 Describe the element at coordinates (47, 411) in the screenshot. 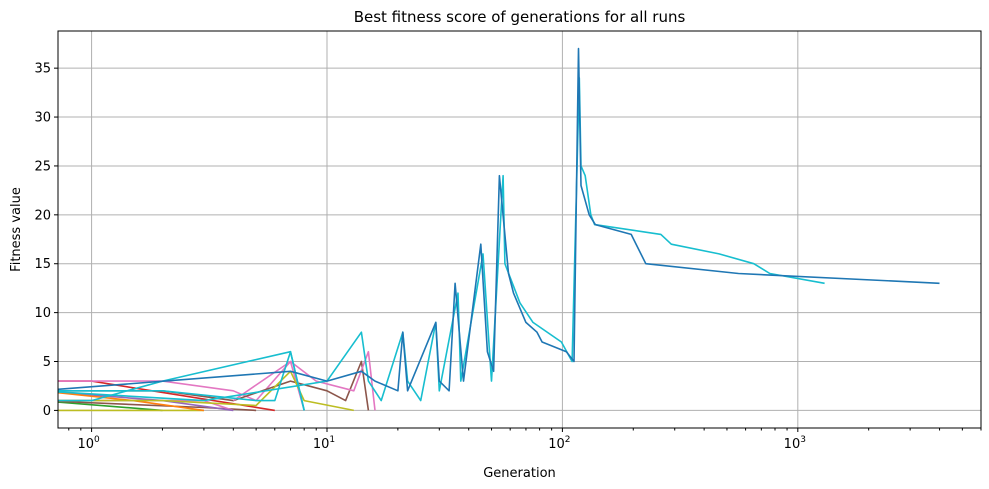

I see `y-tick-label: 0` at that location.